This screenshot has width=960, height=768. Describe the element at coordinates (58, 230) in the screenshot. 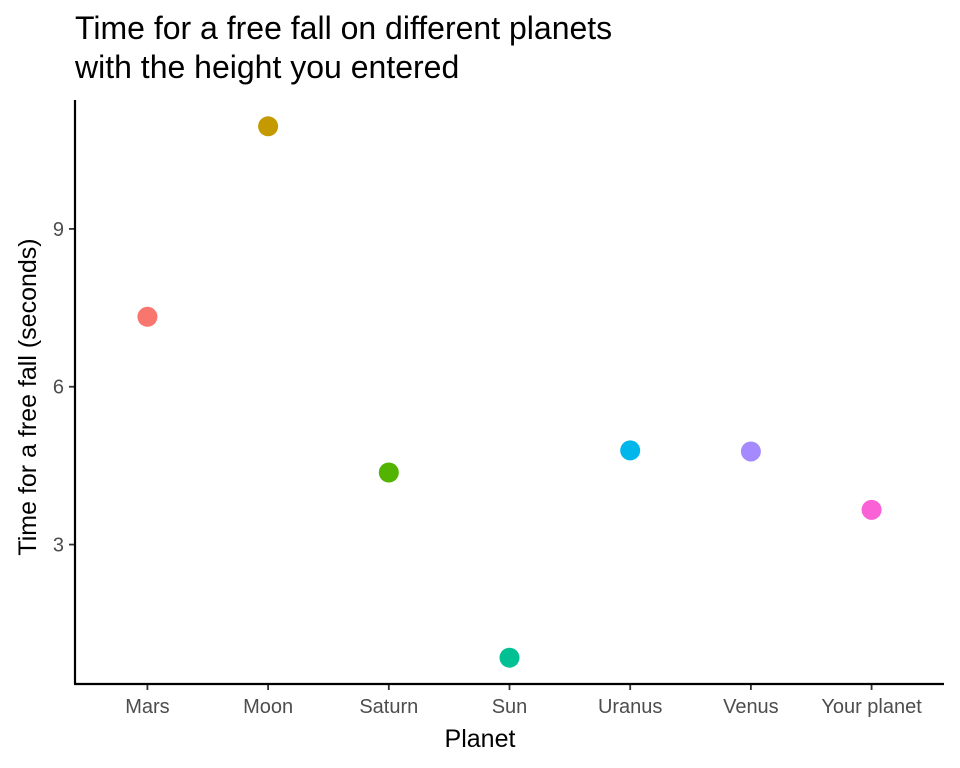

I see `y-tick-label: 9` at that location.